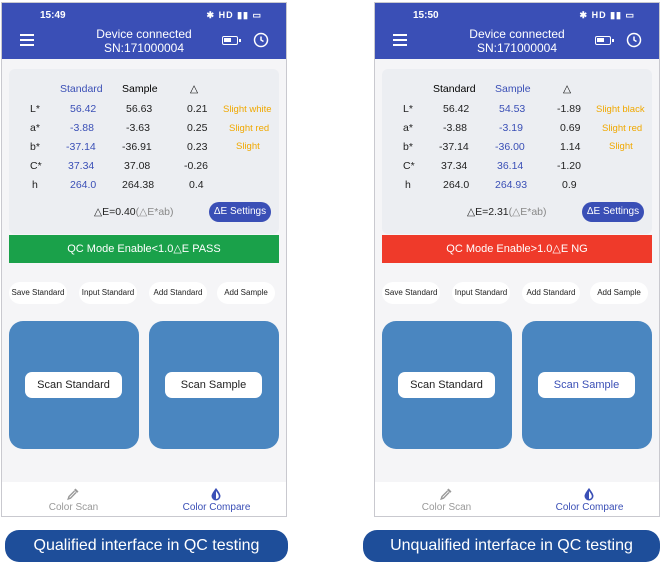 The width and height of the screenshot is (664, 565). I want to click on sample-value: -36.91, so click(137, 147).